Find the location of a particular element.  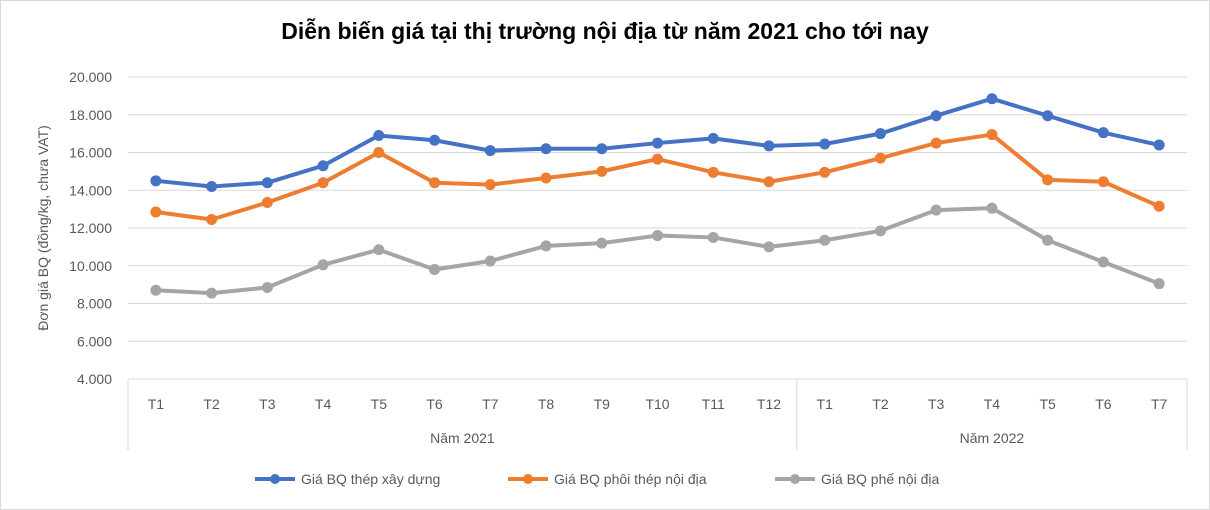

legend-label: Giá BQ phế nội địa is located at coordinates (880, 479).